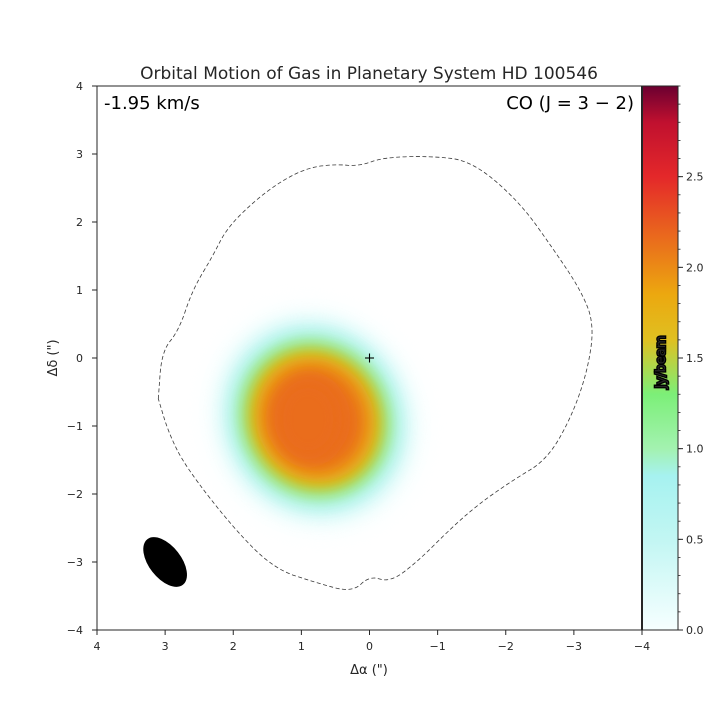 This screenshot has width=720, height=720. I want to click on x-tick-label: 4, so click(97, 646).